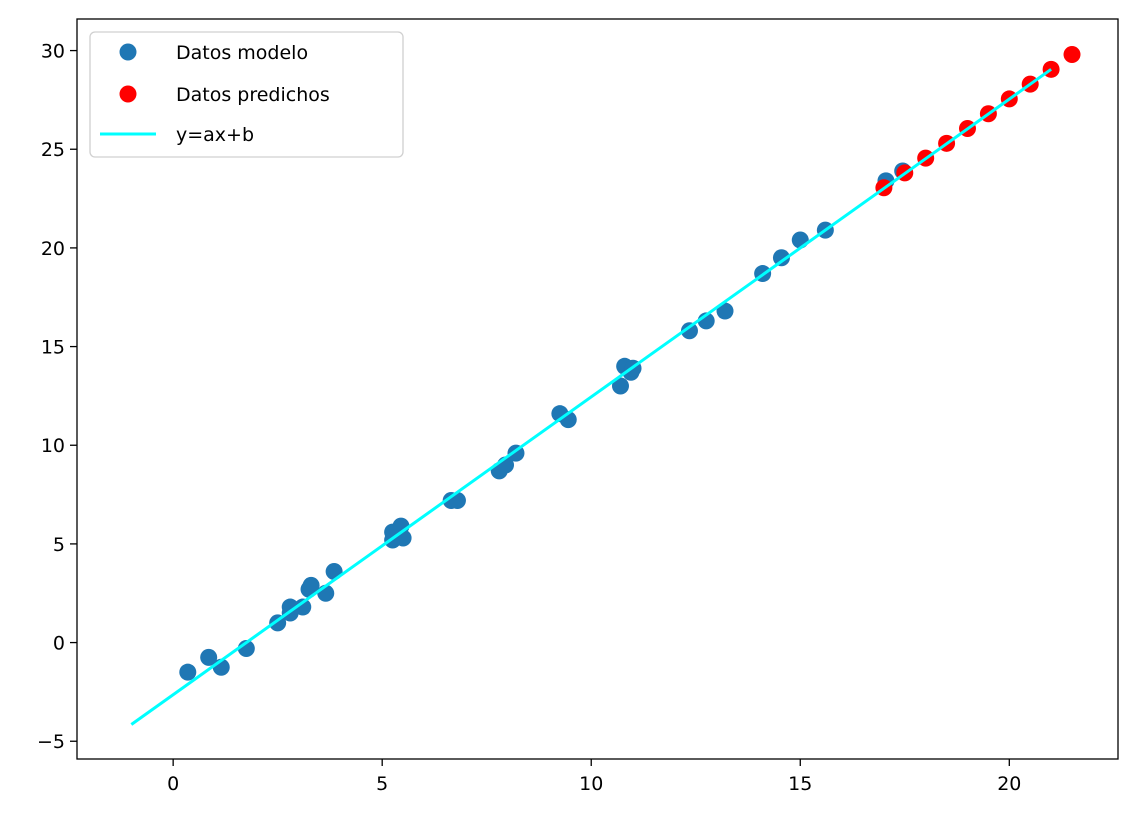 This screenshot has width=1137, height=822. I want to click on legend-box, so click(246, 94).